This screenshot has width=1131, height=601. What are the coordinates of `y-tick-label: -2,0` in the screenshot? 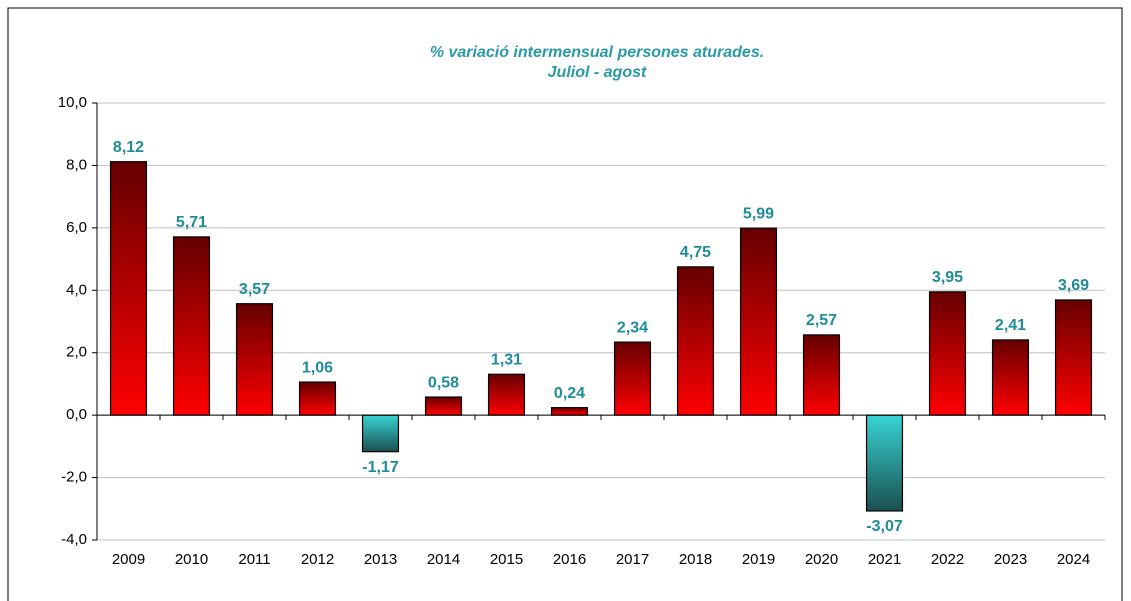 It's located at (74, 477).